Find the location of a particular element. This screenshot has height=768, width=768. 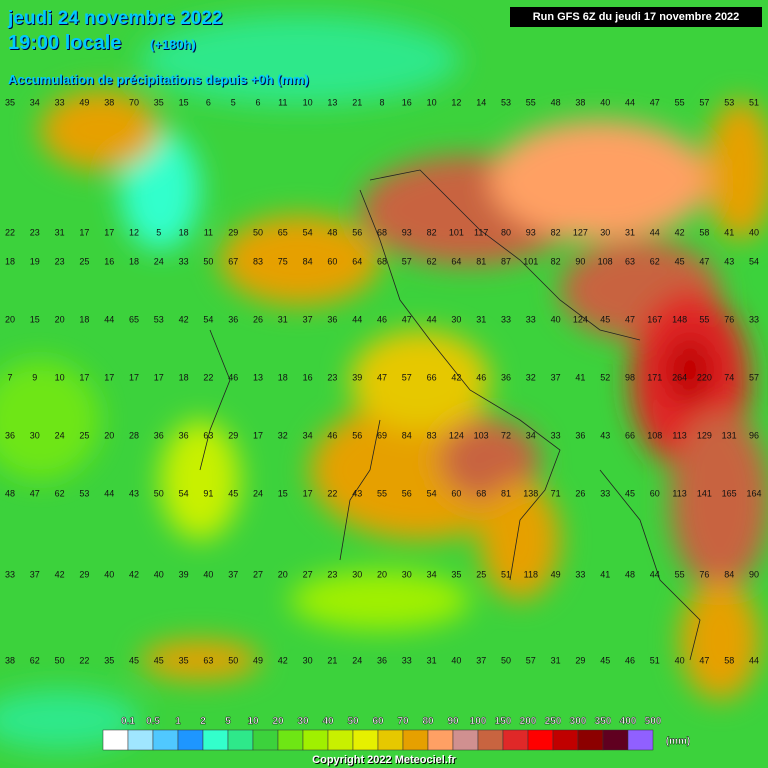

grid-value: 14 is located at coordinates (481, 102).